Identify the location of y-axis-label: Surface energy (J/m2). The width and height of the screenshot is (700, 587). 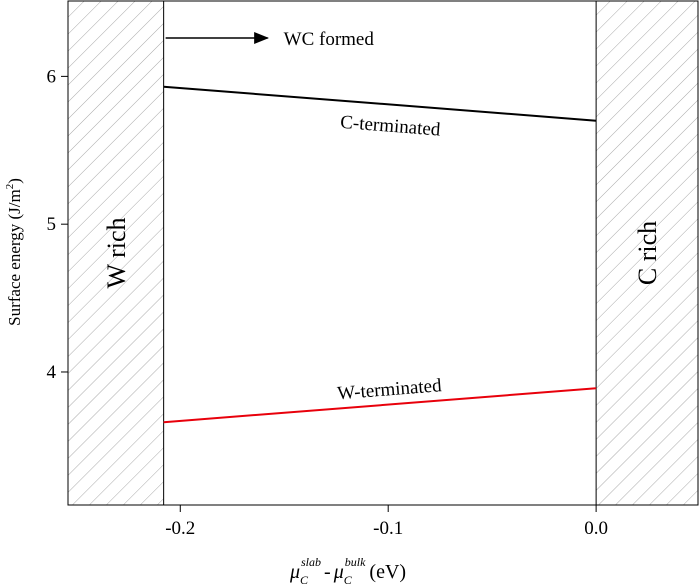
(14, 252).